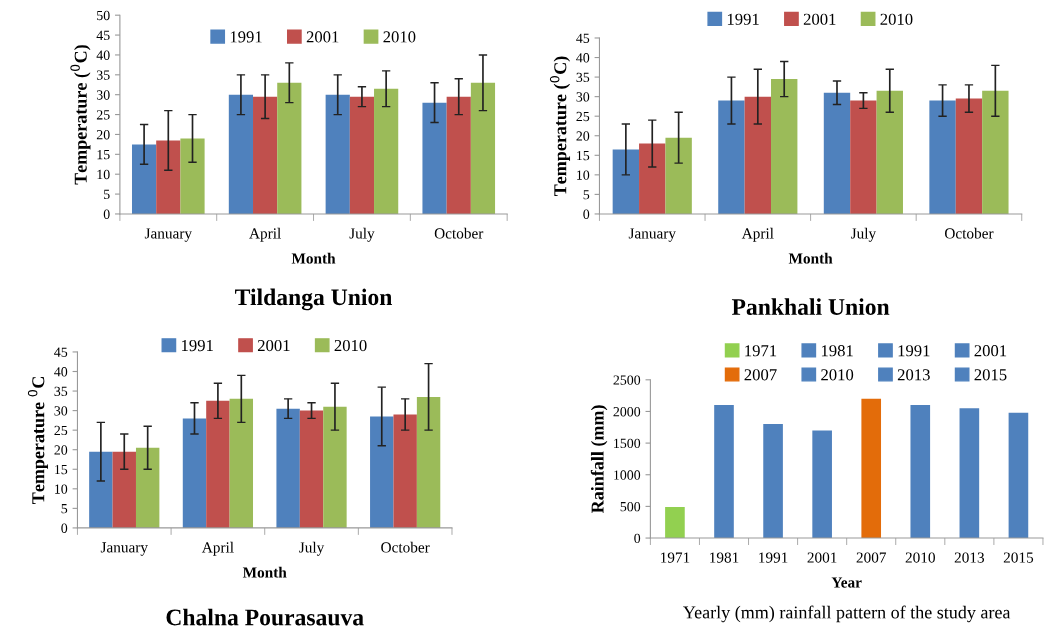  What do you see at coordinates (627, 443) in the screenshot?
I see `y-tick-label: 1500` at bounding box center [627, 443].